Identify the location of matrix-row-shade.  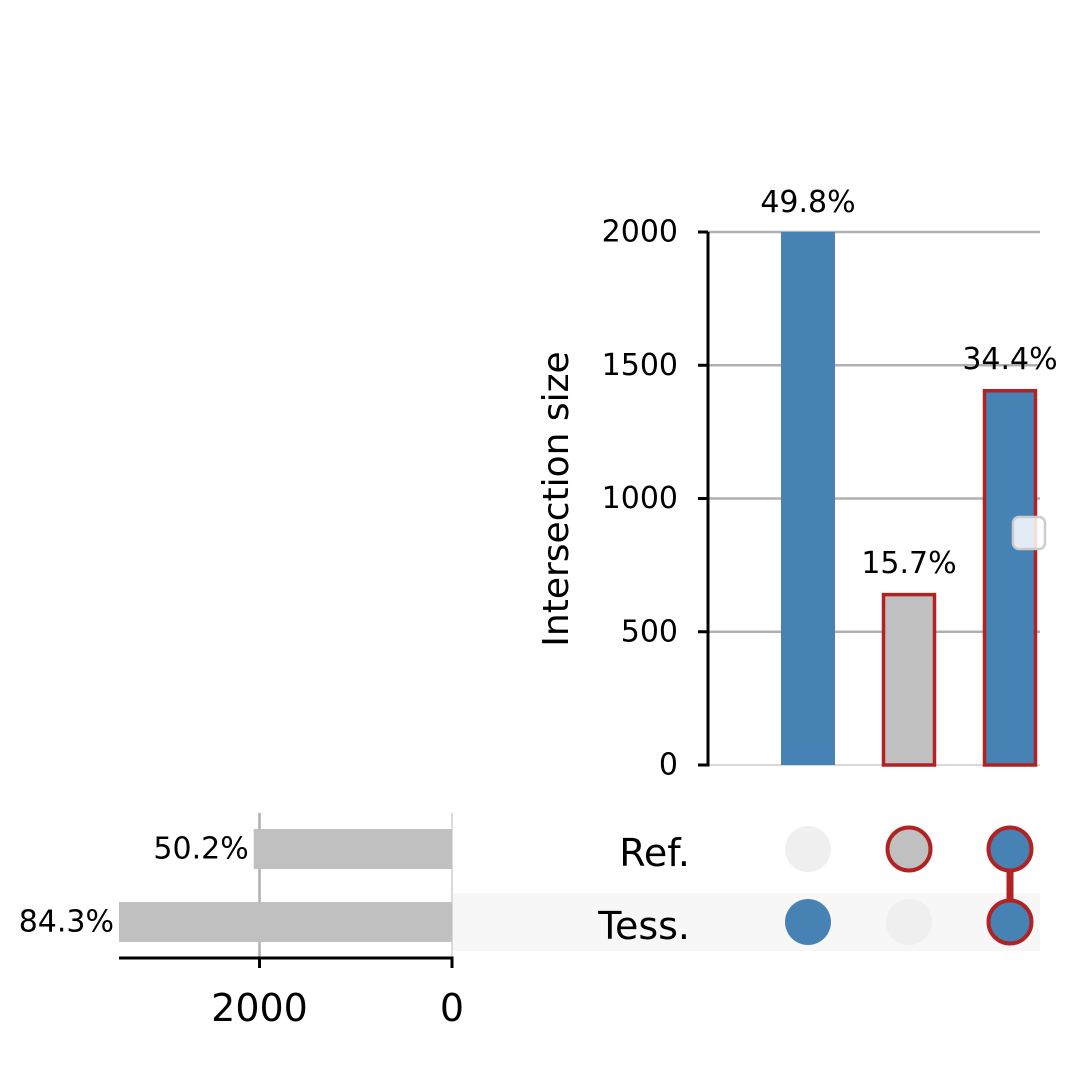
(746, 922).